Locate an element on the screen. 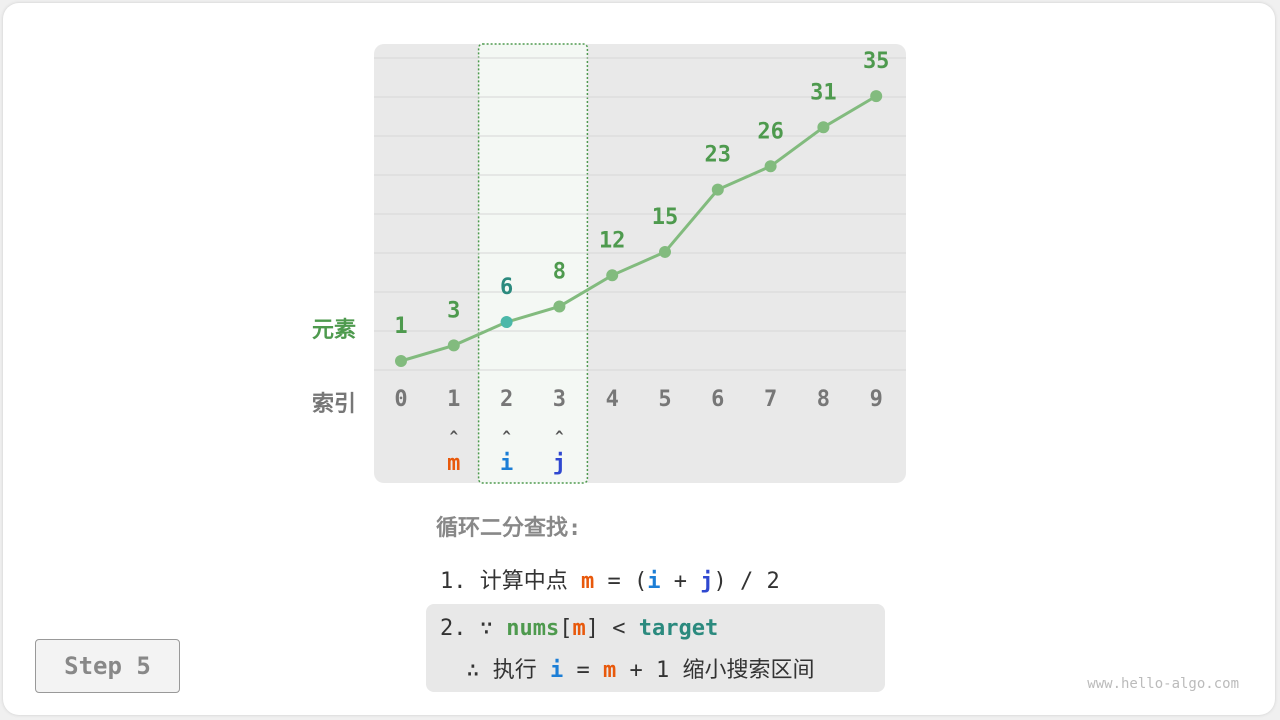 The height and width of the screenshot is (720, 1280). value-label: 23 is located at coordinates (718, 155).